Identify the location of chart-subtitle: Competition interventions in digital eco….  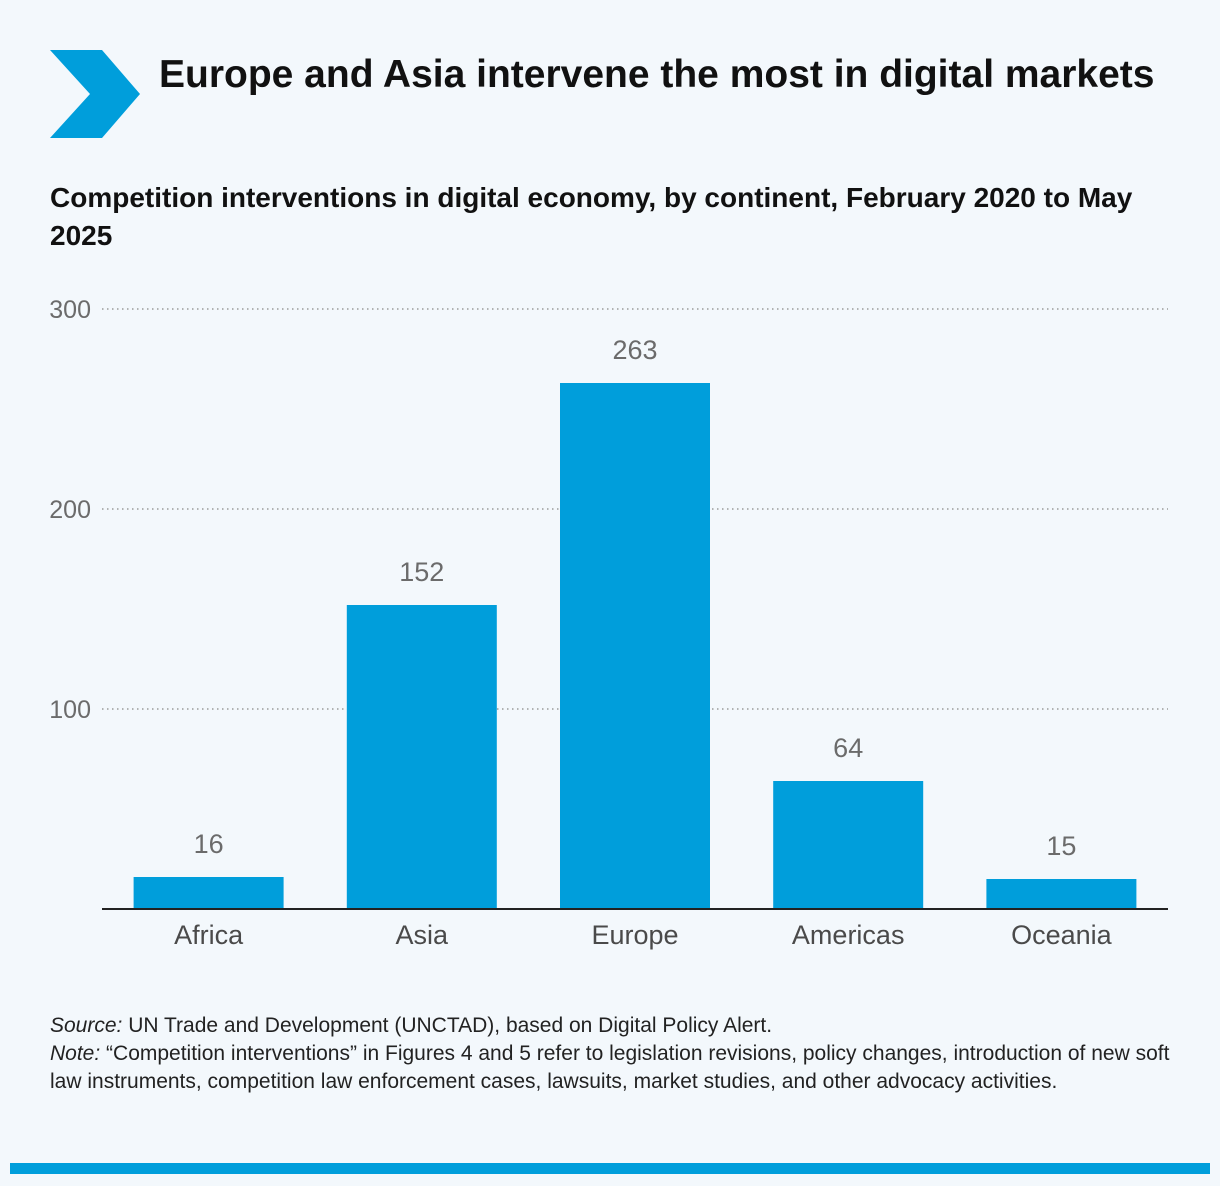
(591, 216).